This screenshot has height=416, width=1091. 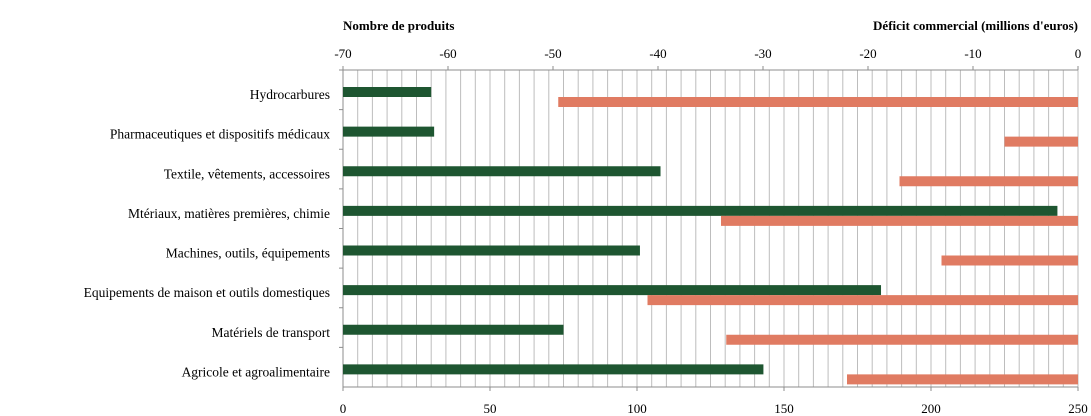 What do you see at coordinates (1078, 53) in the screenshot?
I see `top-tick-label: 0` at bounding box center [1078, 53].